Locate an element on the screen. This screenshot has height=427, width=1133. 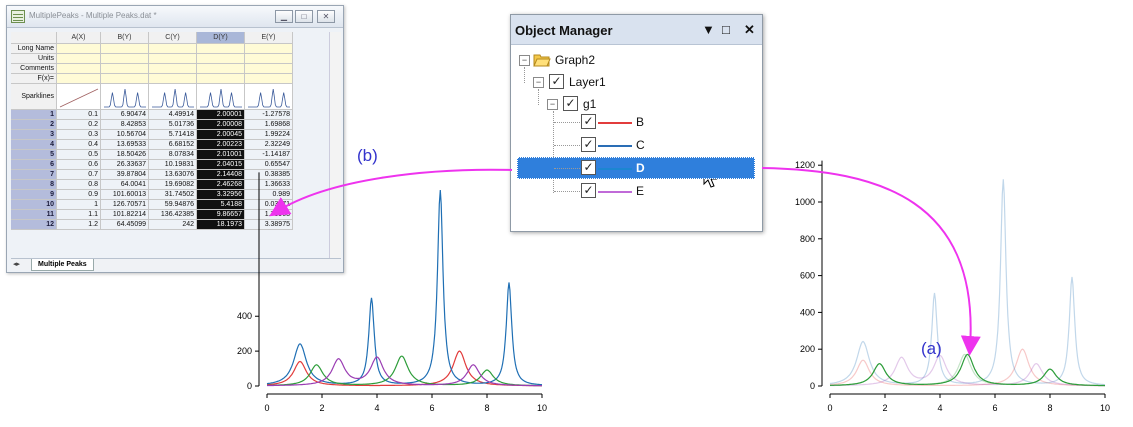
table-cell: 2.01001 is located at coordinates (221, 155).